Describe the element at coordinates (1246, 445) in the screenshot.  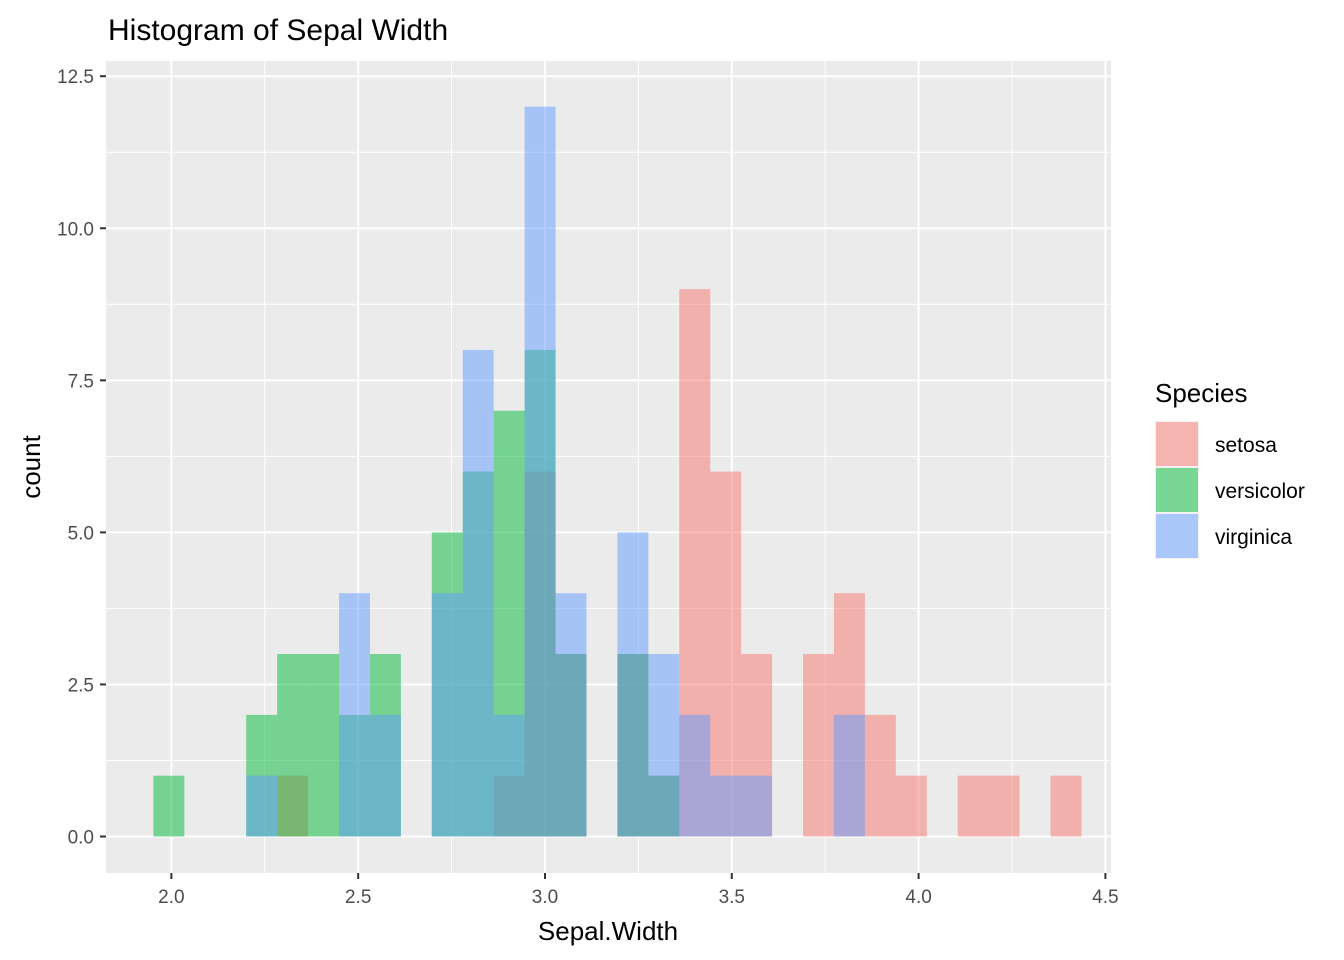
I see `legend-label-setosa: setosa` at that location.